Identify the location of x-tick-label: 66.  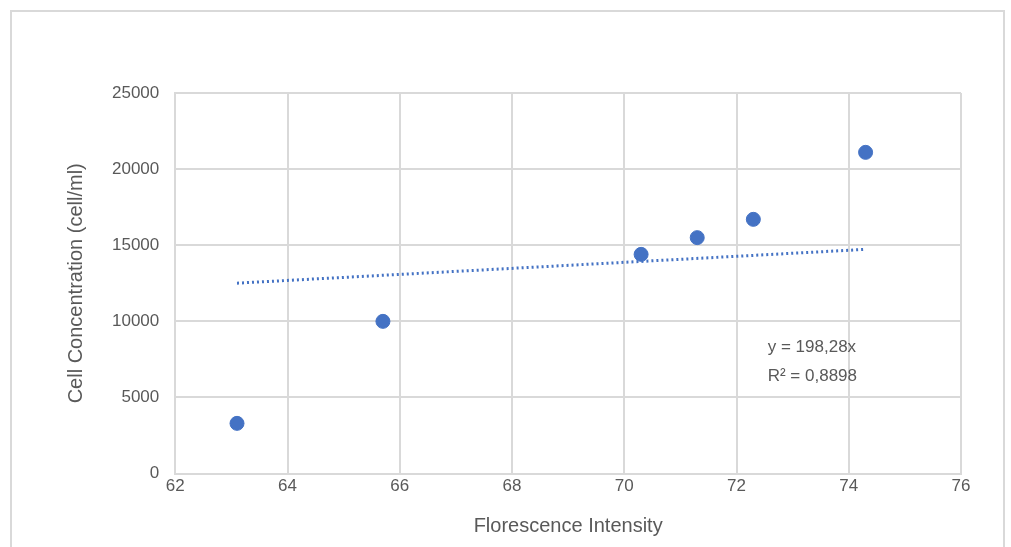
(400, 486).